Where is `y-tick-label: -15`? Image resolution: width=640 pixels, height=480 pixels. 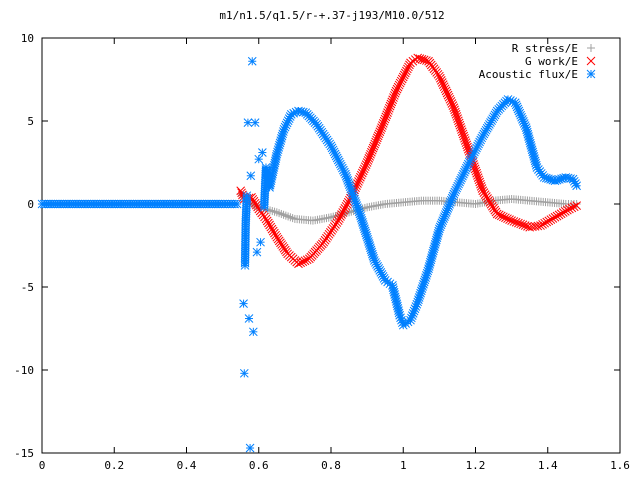
y-tick-label: -15 is located at coordinates (24, 453).